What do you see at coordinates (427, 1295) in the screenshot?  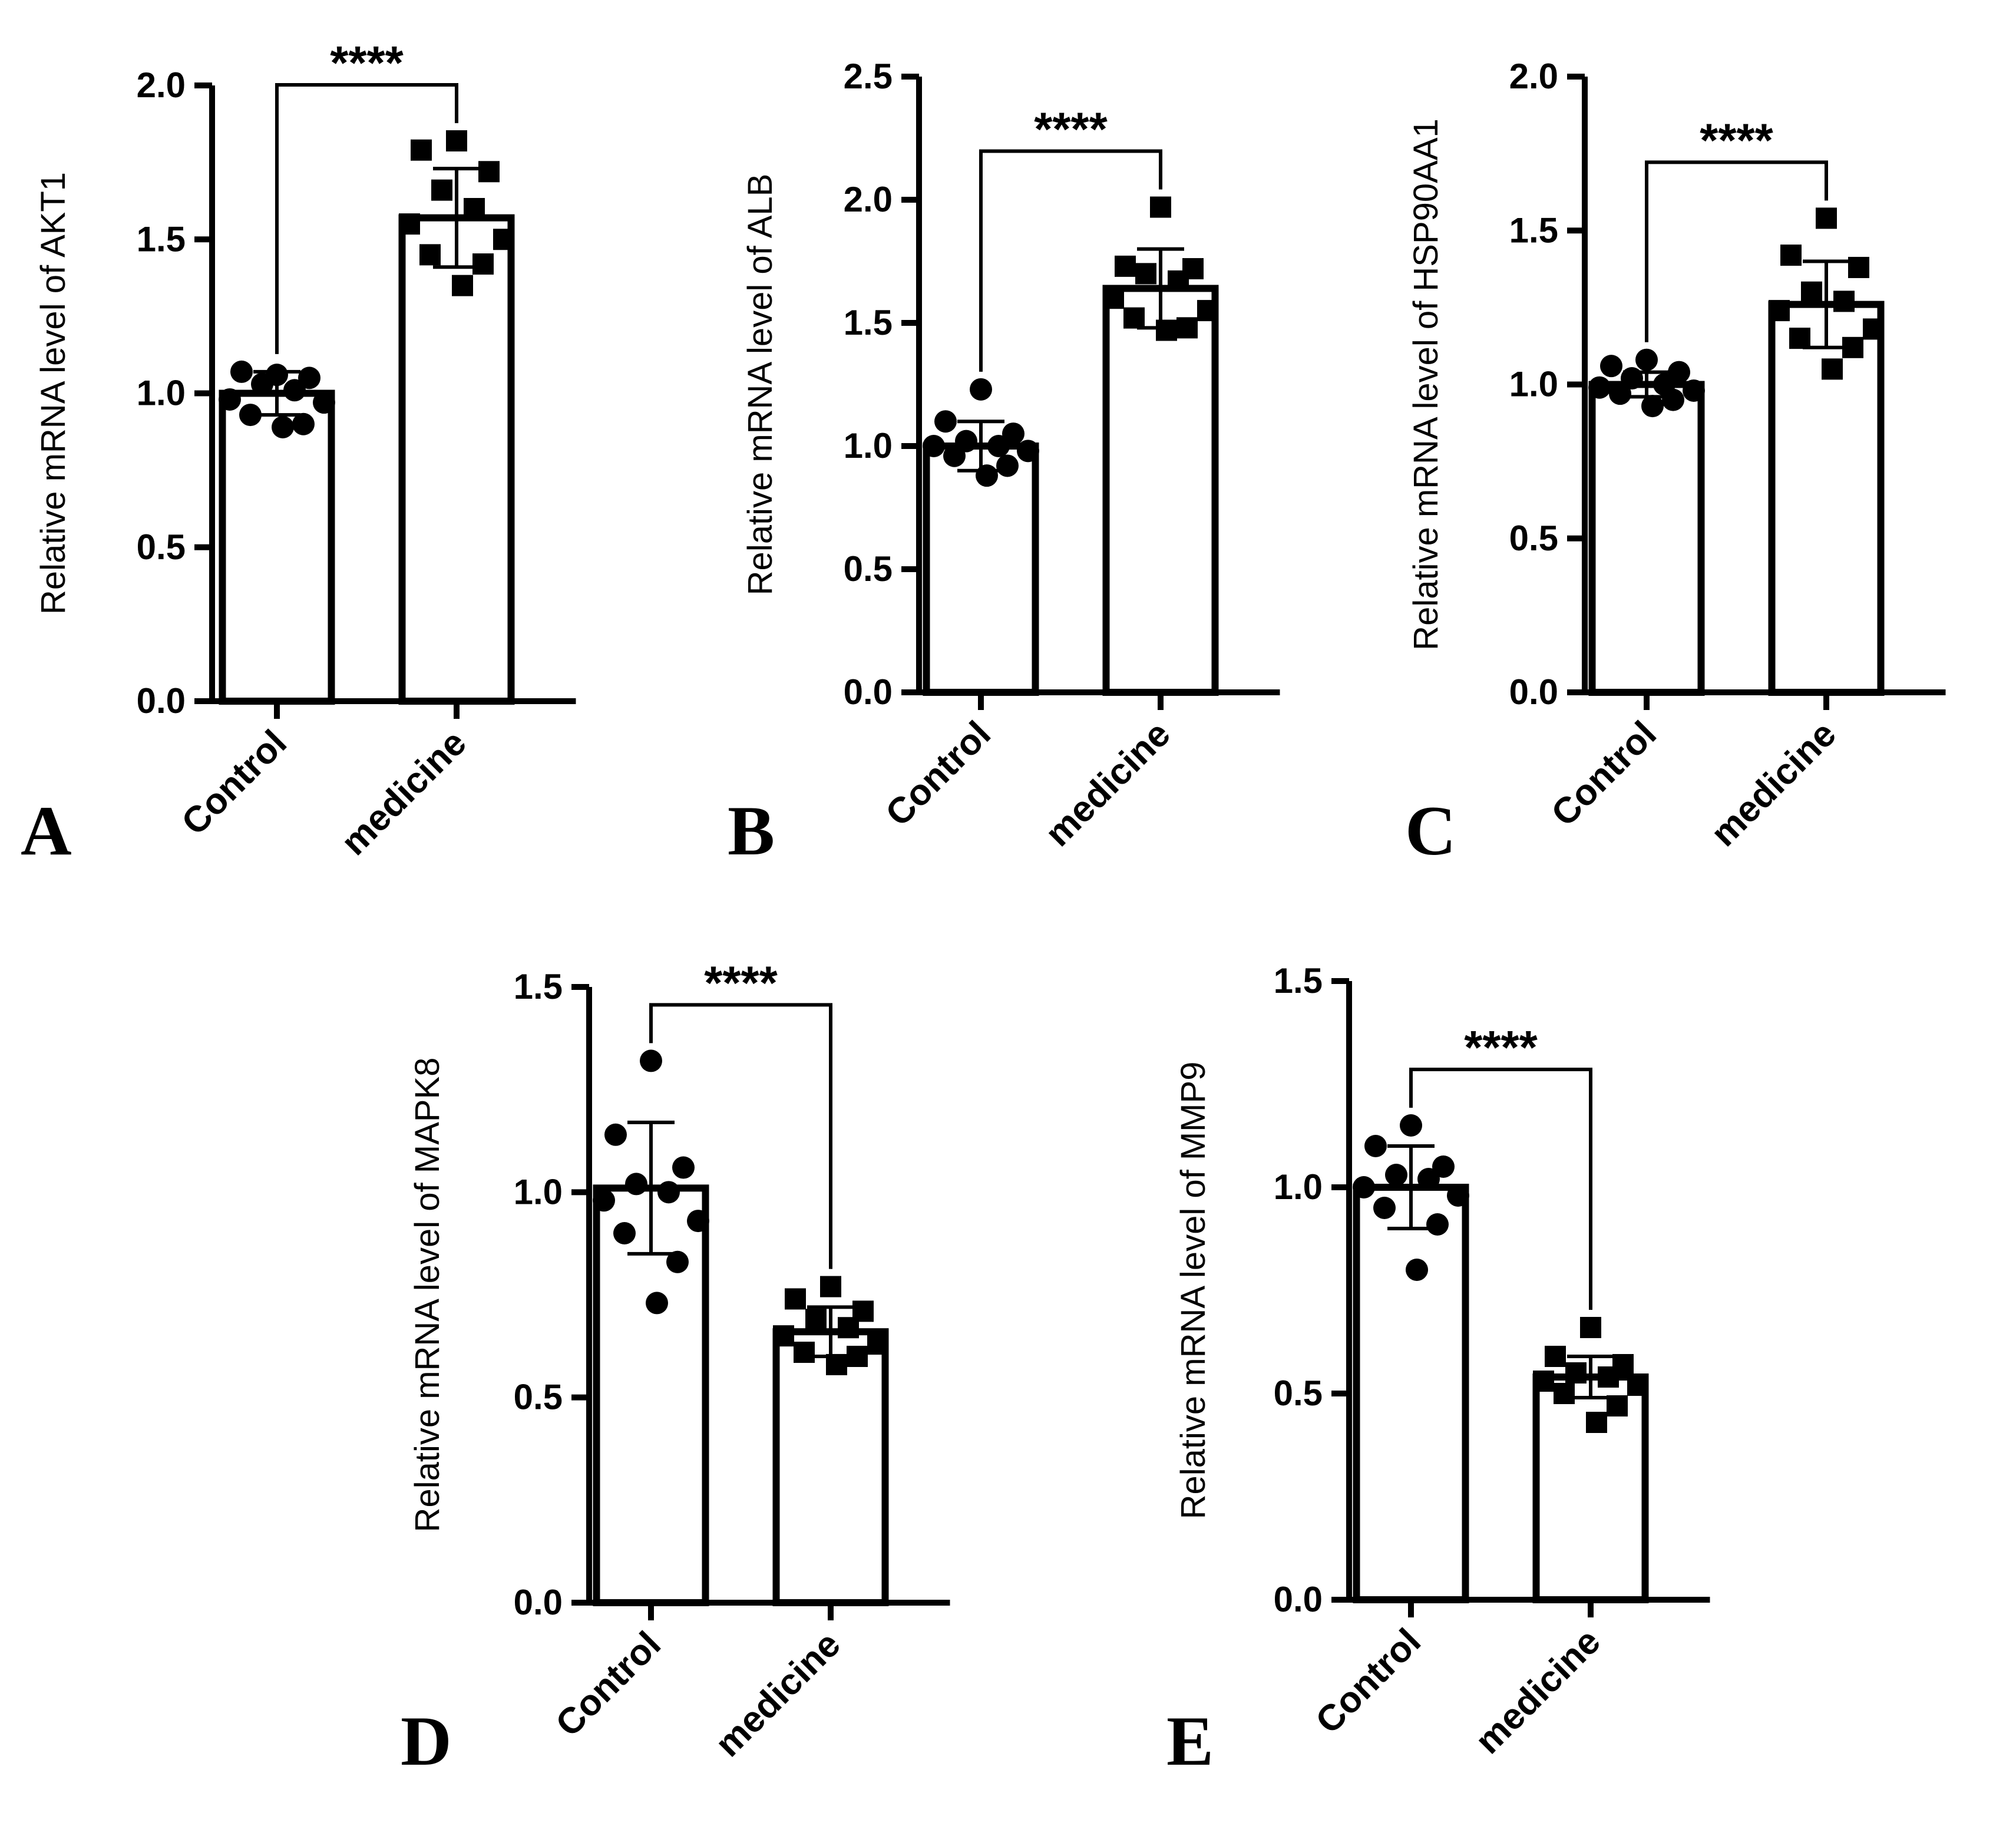 I see `y-axis-title: Relative mRNA level of MAPK8` at bounding box center [427, 1295].